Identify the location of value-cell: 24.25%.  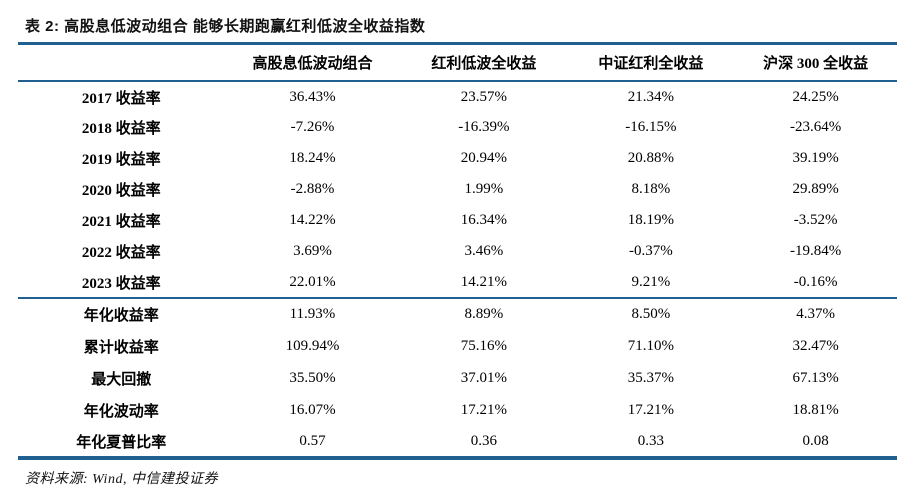
(815, 96).